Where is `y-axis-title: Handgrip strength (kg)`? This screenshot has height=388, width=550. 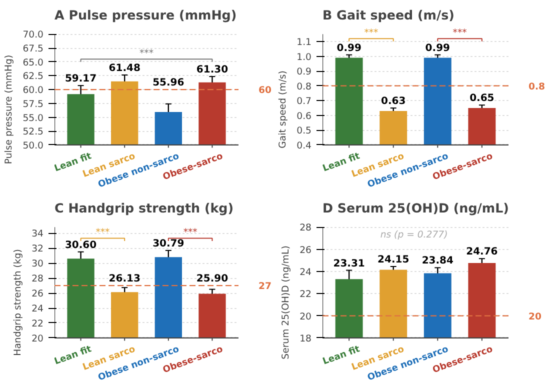
y-axis-title: Handgrip strength (kg) is located at coordinates (18, 302).